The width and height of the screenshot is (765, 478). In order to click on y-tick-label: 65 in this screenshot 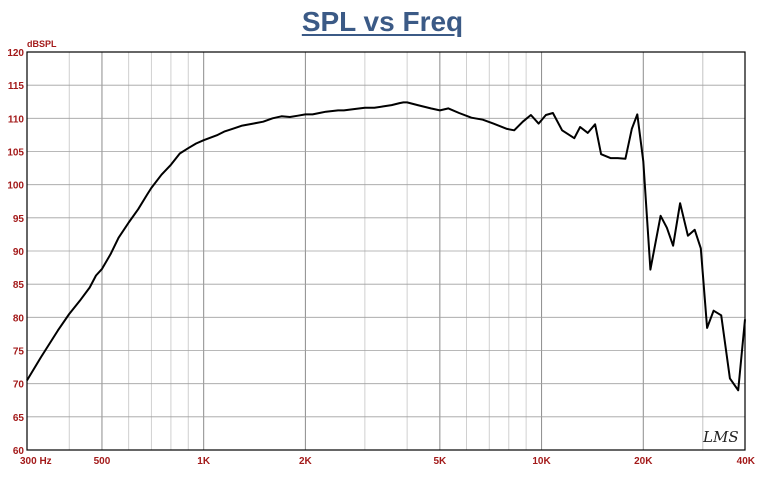, I will do `click(19, 418)`.